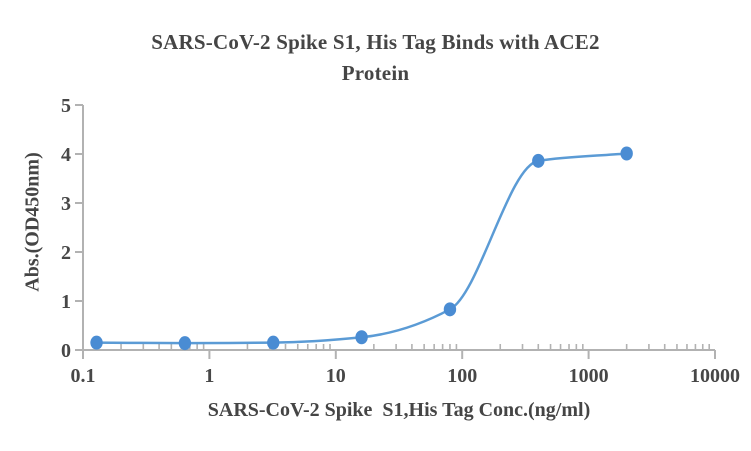  Describe the element at coordinates (336, 376) in the screenshot. I see `x-tick-label: 10` at that location.